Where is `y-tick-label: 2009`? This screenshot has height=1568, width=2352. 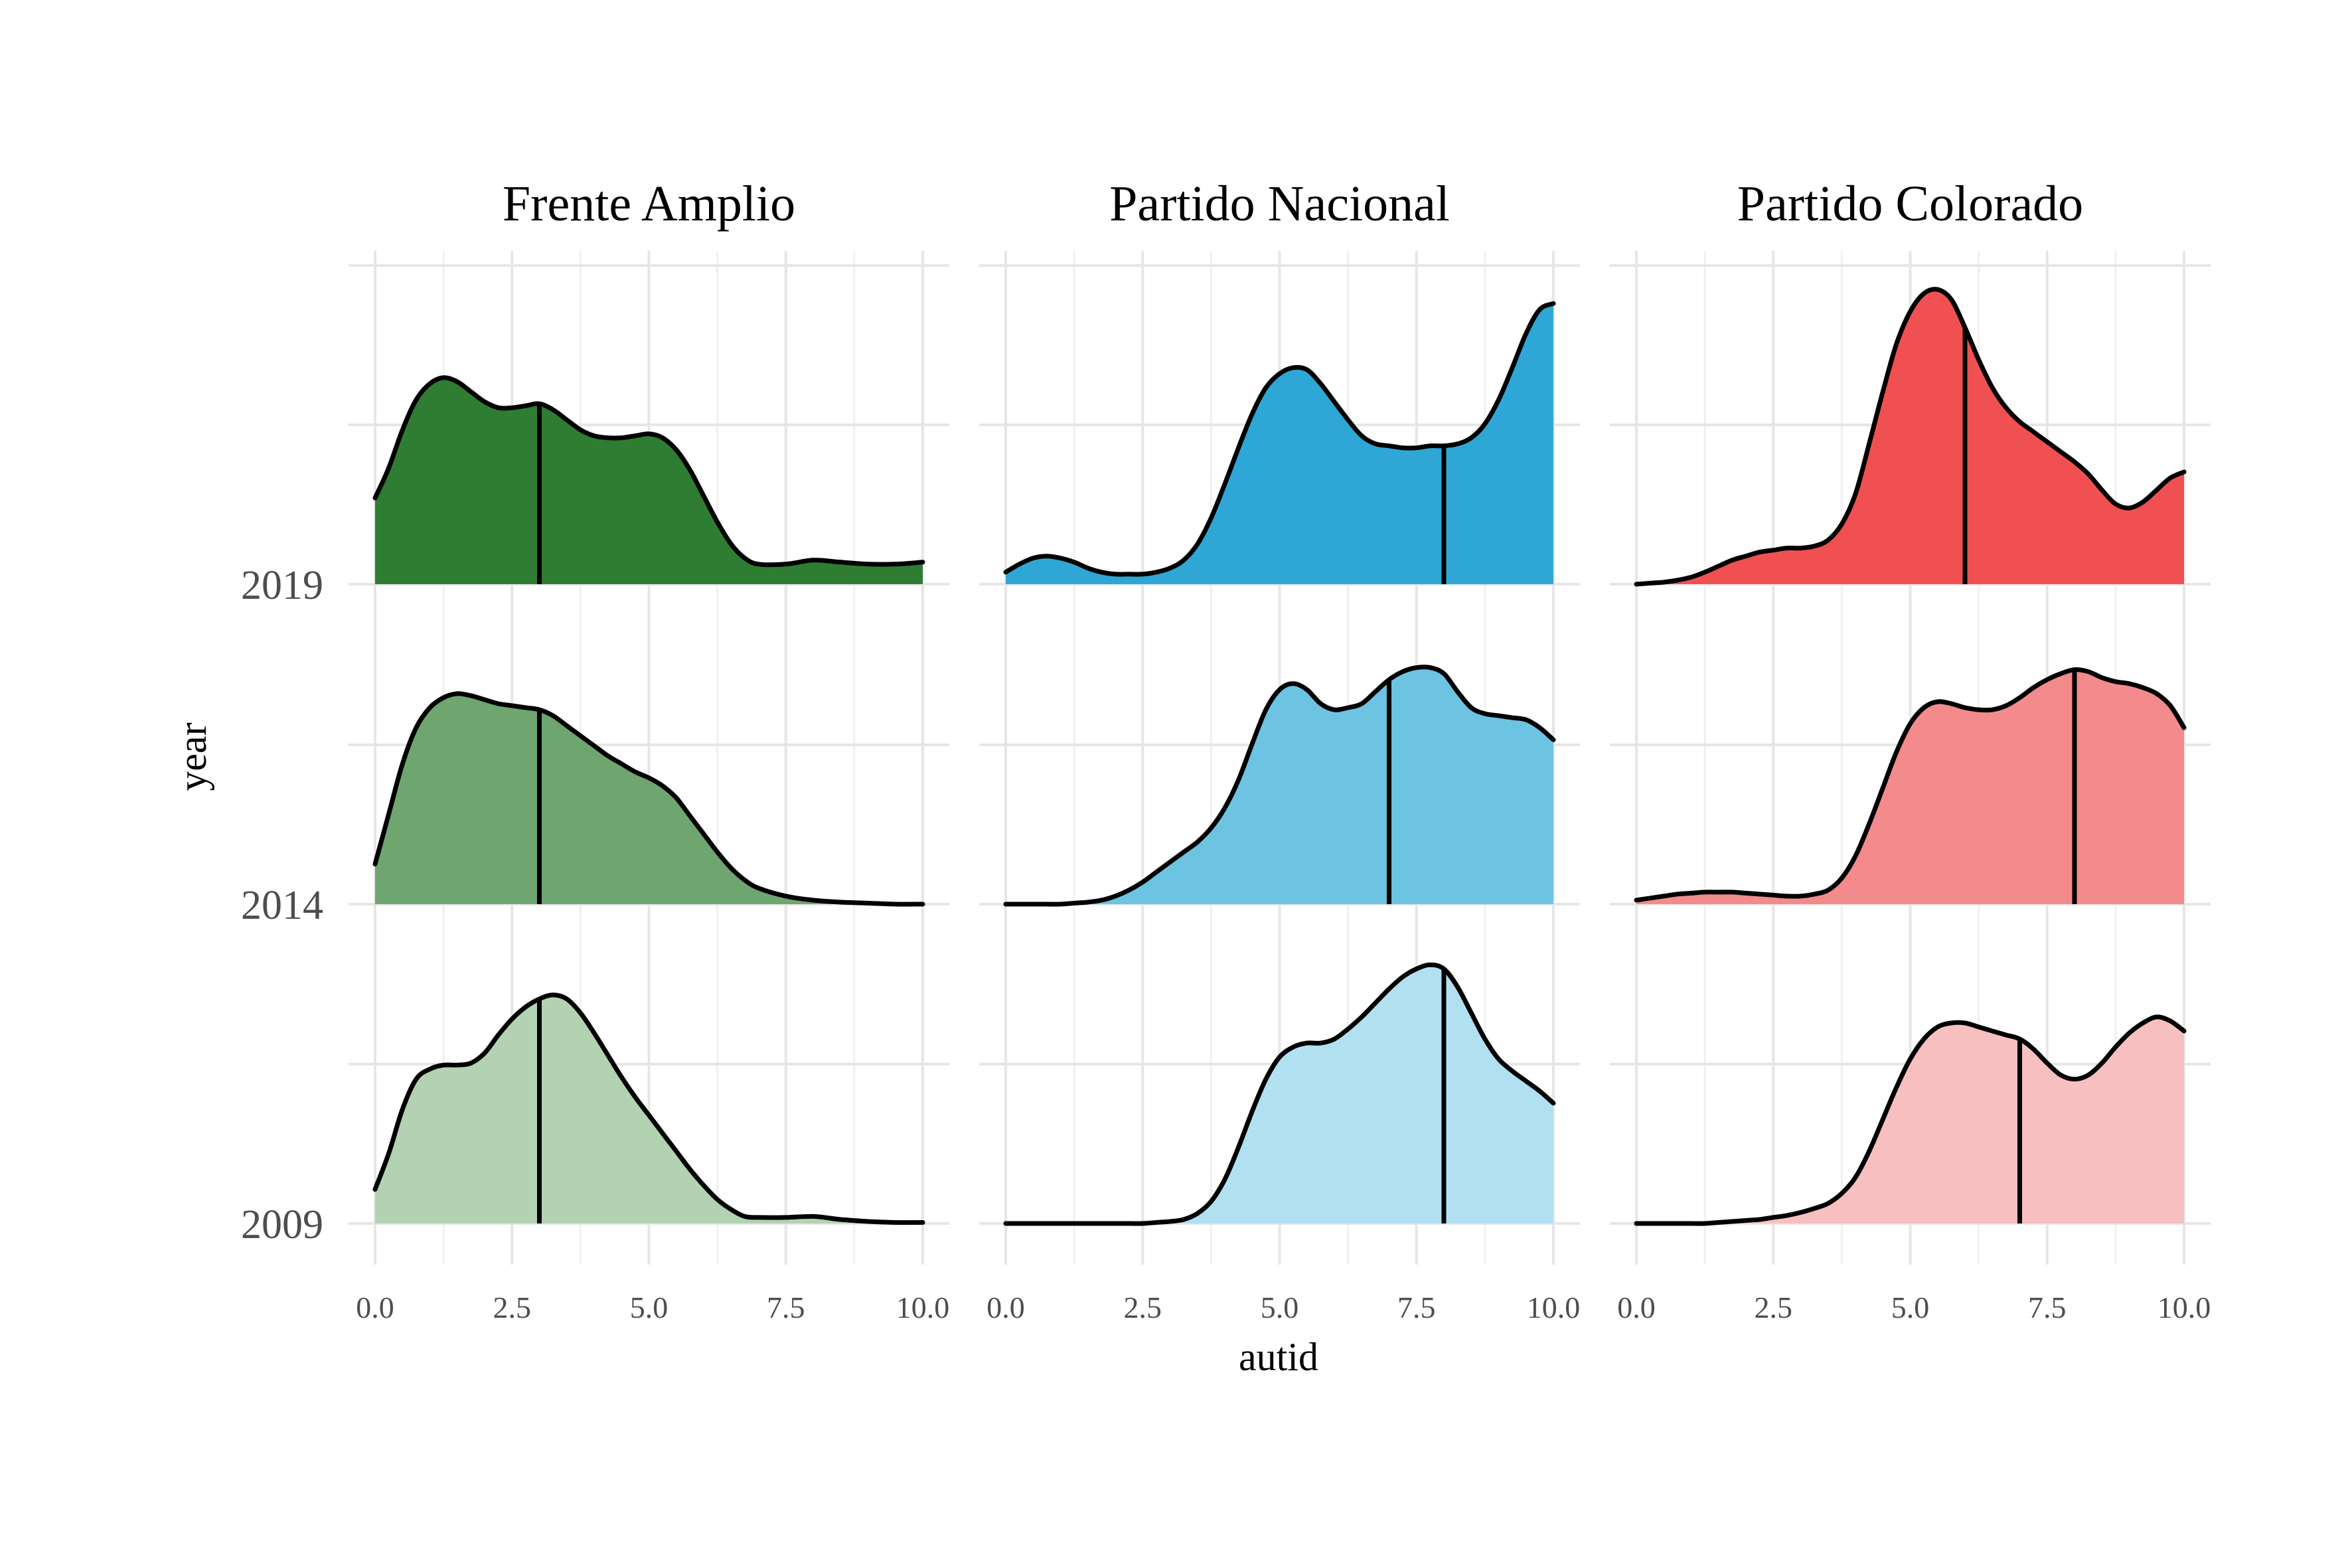 y-tick-label: 2009 is located at coordinates (282, 1224).